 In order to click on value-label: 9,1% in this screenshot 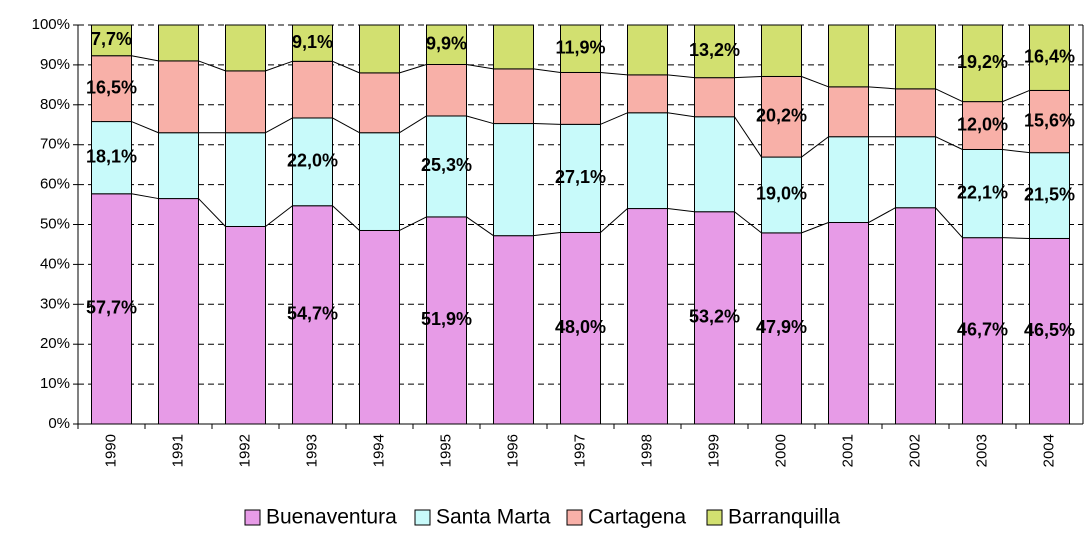, I will do `click(312, 42)`.